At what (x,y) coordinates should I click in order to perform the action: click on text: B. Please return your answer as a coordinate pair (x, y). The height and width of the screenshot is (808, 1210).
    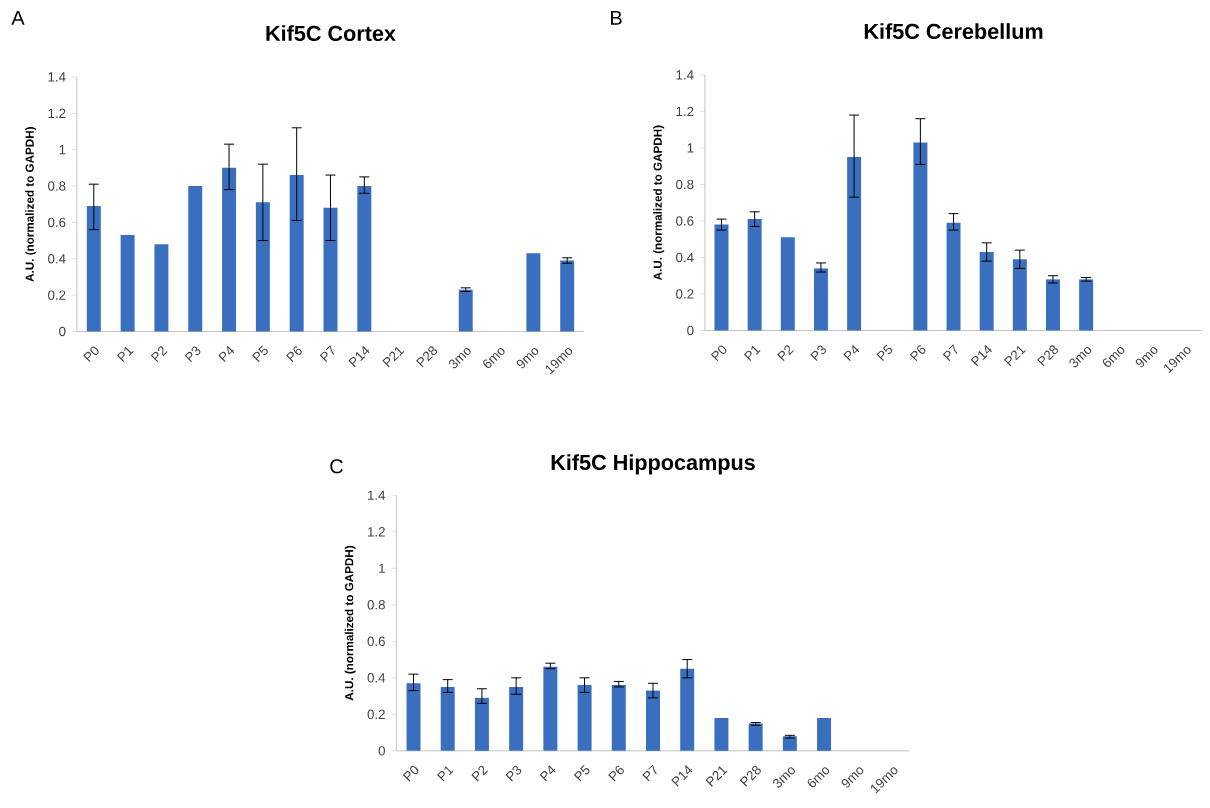
    Looking at the image, I should click on (616, 18).